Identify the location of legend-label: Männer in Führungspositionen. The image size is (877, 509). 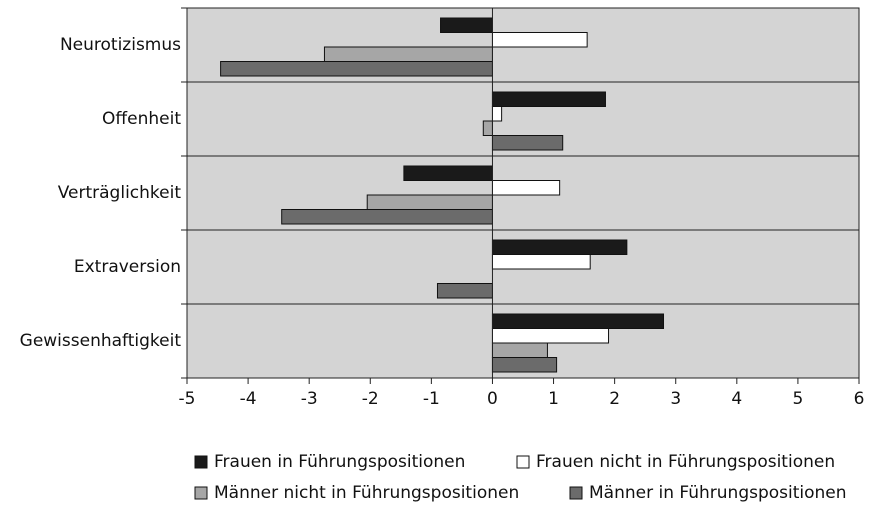
(718, 493).